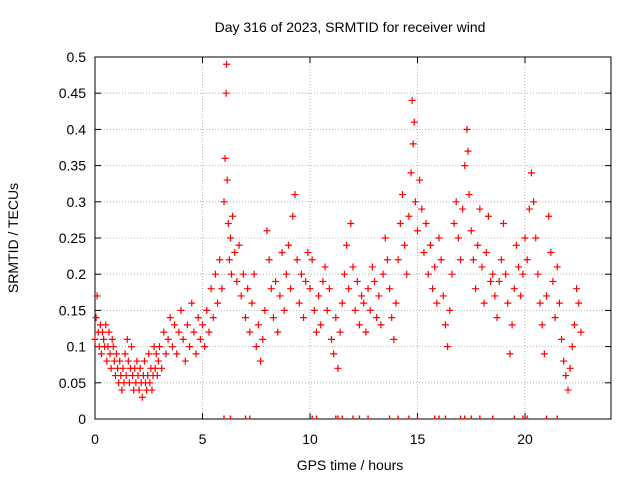 The image size is (640, 480). I want to click on x-tick-label: 20, so click(525, 439).